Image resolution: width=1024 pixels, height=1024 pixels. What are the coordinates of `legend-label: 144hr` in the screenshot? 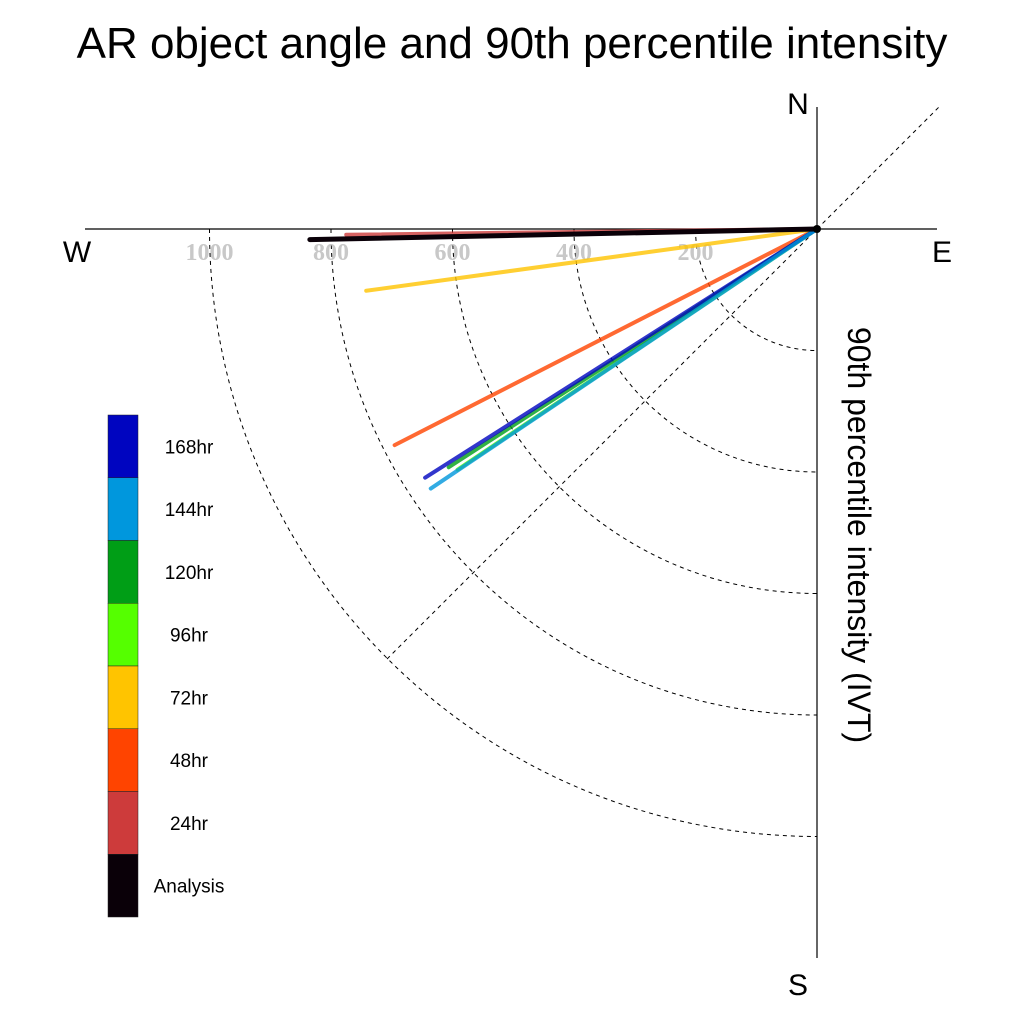 It's located at (189, 510).